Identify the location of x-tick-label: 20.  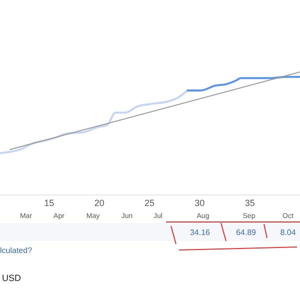
(99, 203).